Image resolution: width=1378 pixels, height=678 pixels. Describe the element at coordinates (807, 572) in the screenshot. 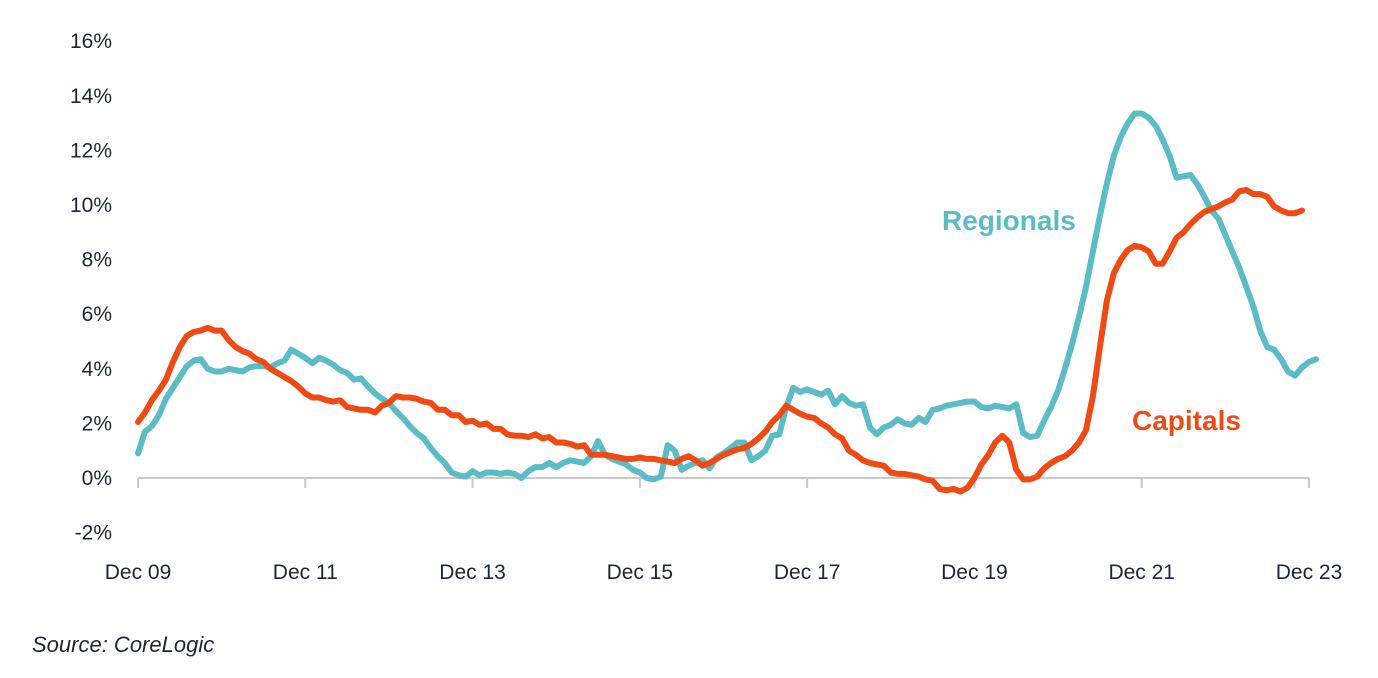

I see `x-tick-label: Dec 17` at that location.